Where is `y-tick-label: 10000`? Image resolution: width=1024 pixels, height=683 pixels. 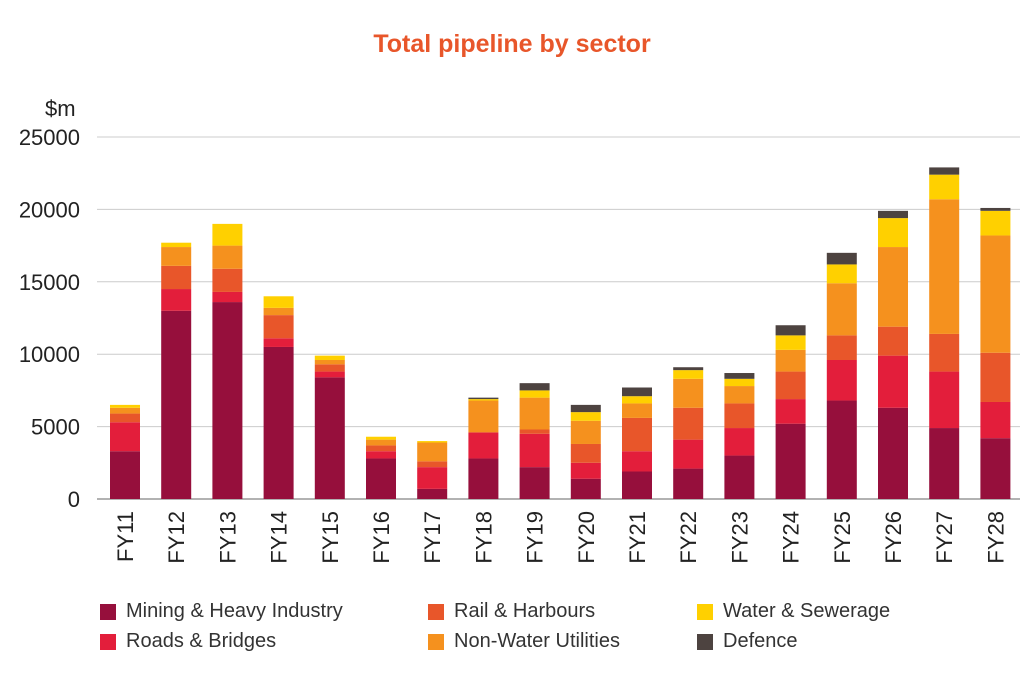
y-tick-label: 10000 is located at coordinates (49, 354).